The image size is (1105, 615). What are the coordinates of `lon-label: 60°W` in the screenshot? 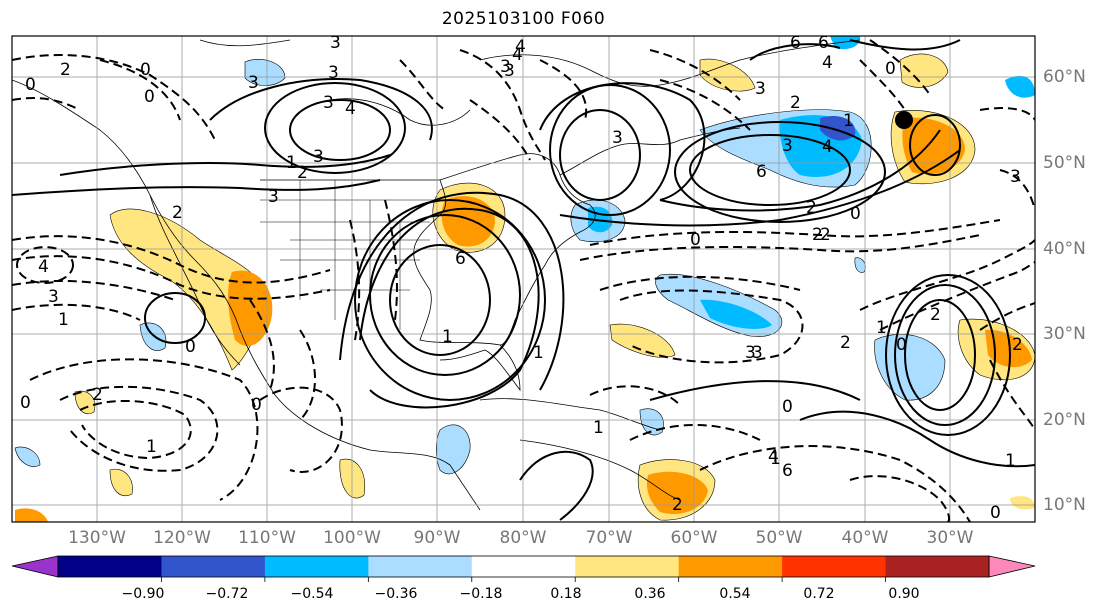 It's located at (694, 538).